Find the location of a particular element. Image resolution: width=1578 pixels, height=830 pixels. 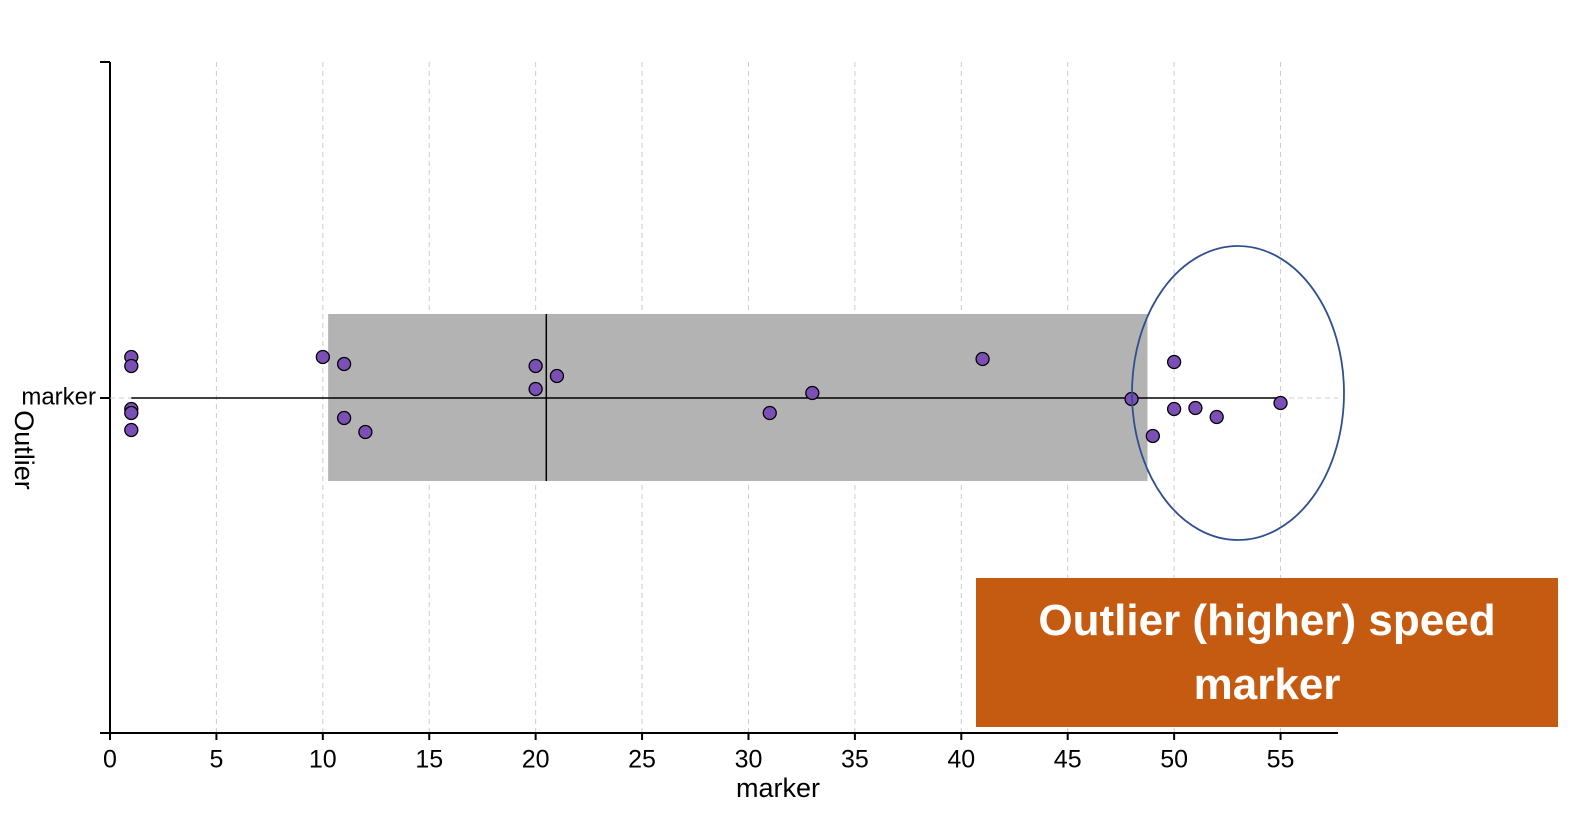

annotation: Outlier (higher) speed marker is located at coordinates (1267, 652).